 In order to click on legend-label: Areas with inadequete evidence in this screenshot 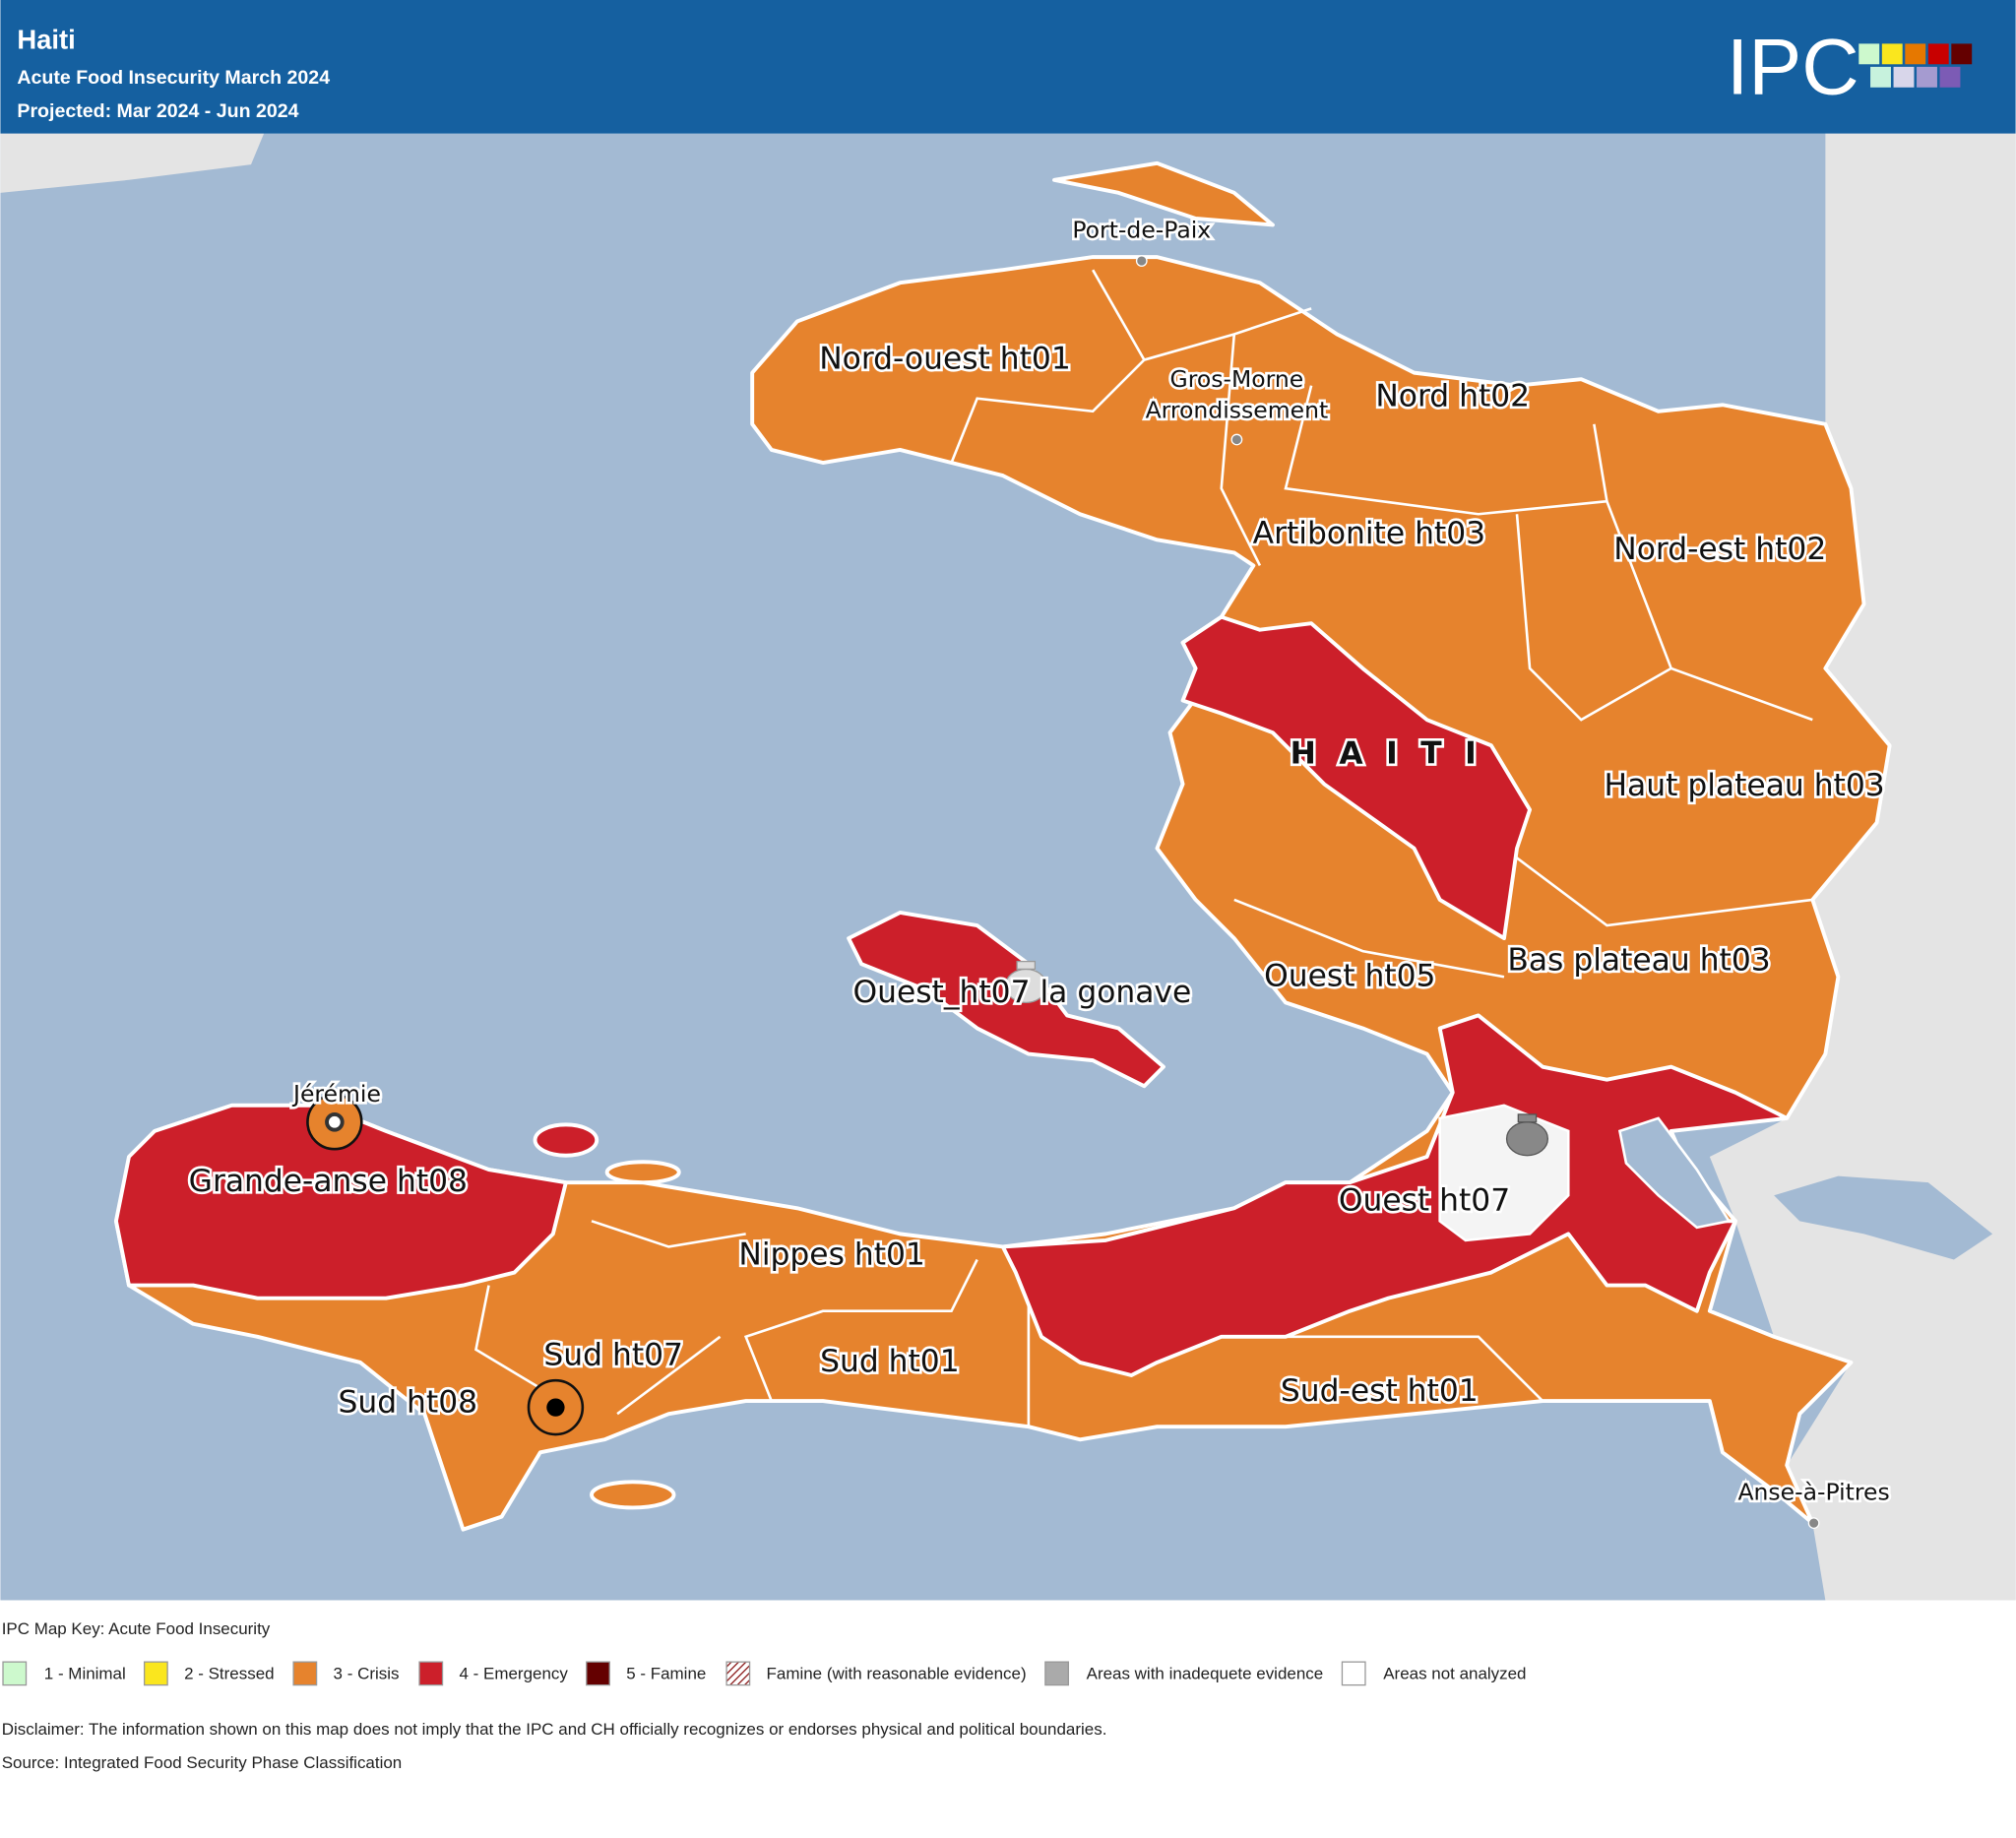, I will do `click(1205, 1674)`.